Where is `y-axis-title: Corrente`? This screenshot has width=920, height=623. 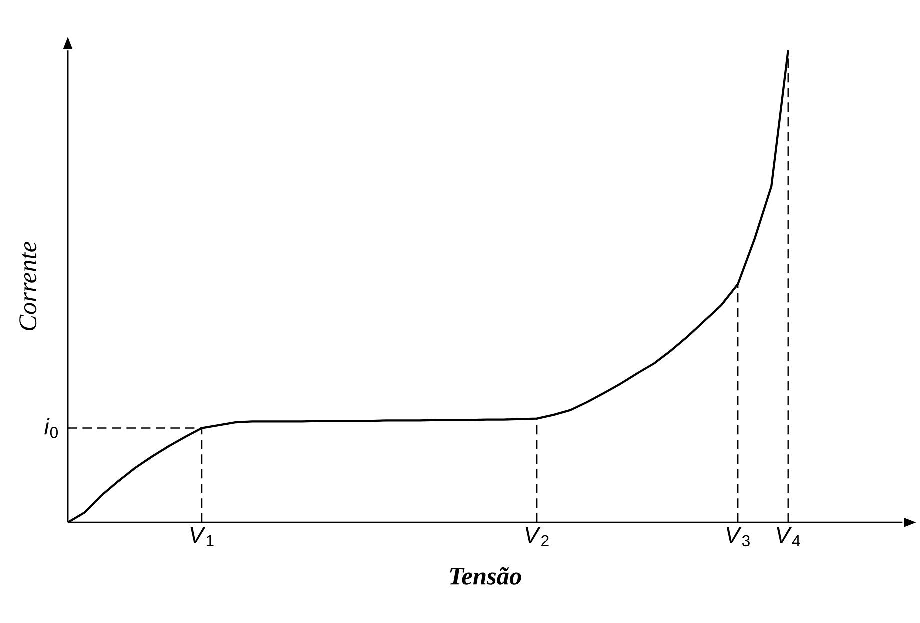
y-axis-title: Corrente is located at coordinates (28, 286).